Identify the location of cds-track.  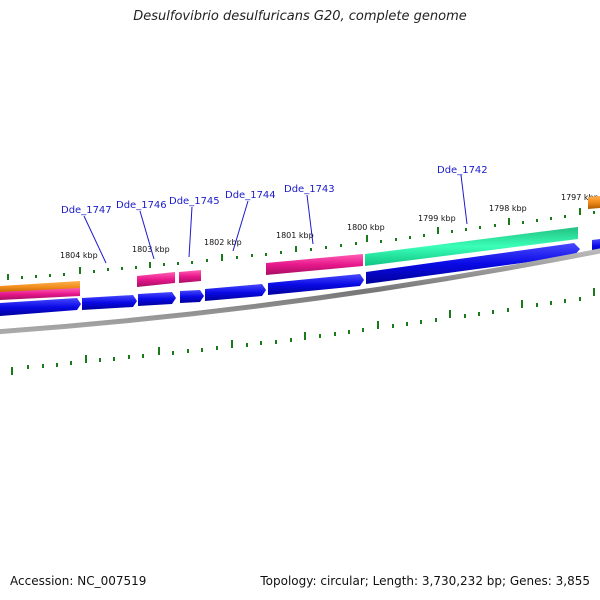
(300, 277).